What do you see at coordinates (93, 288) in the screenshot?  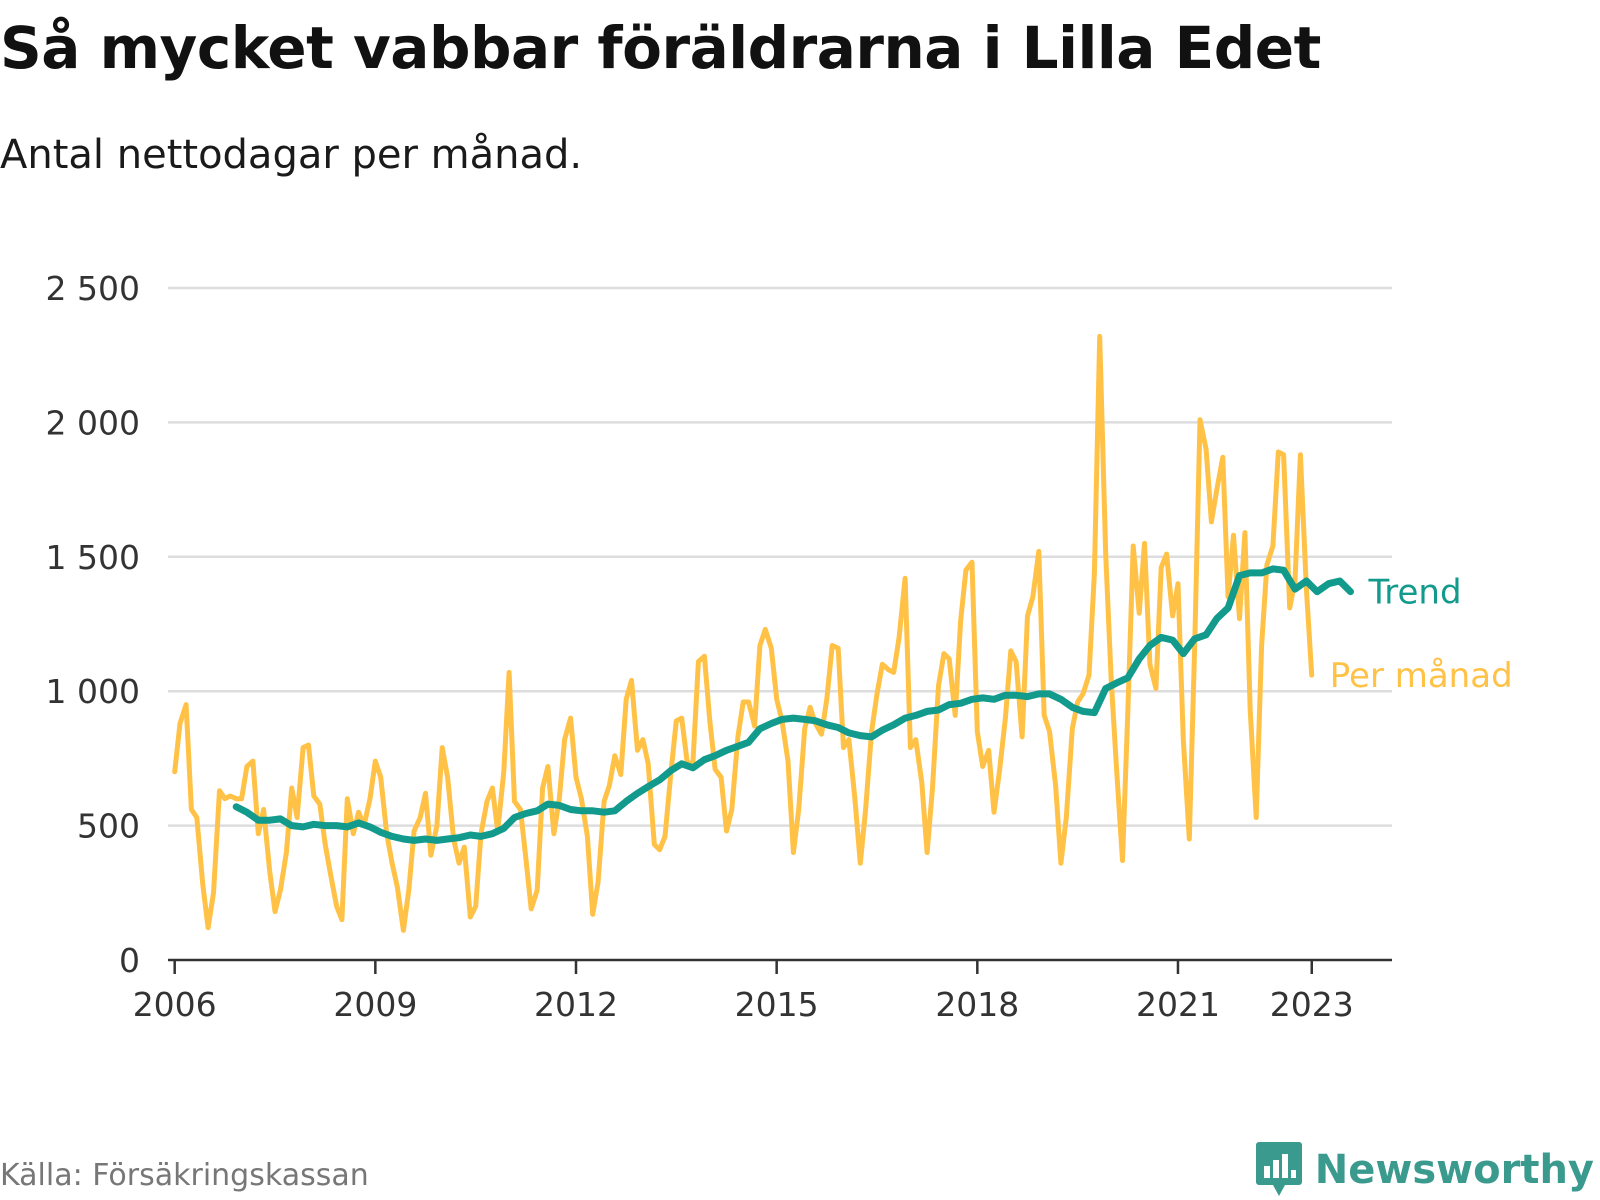 I see `y-tick-label: 2 500` at bounding box center [93, 288].